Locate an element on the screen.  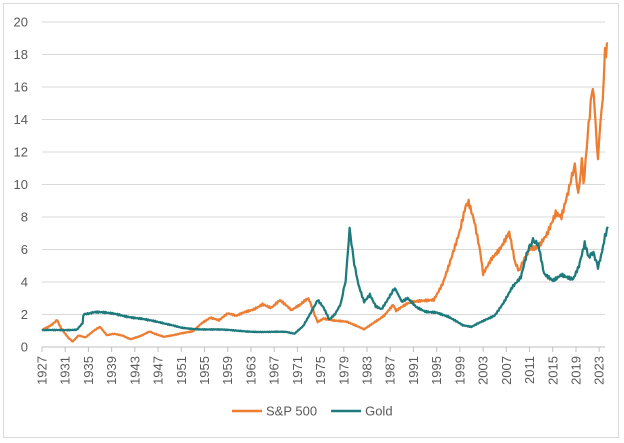
x-tick-label: 1991 is located at coordinates (413, 370).